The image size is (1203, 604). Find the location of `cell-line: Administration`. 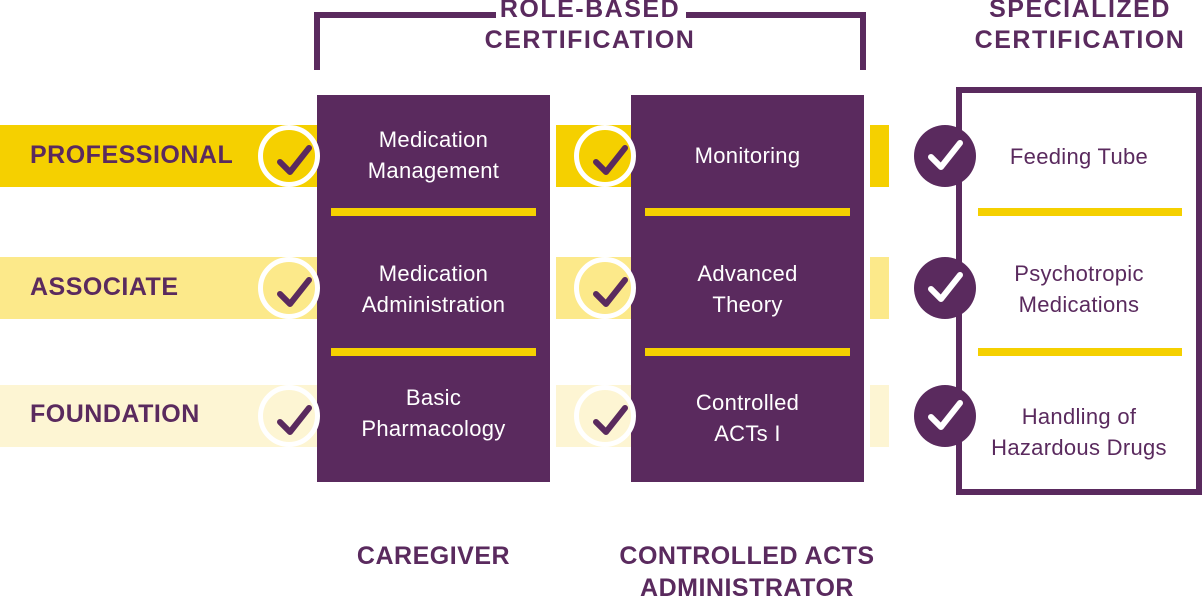

cell-line: Administration is located at coordinates (433, 304).